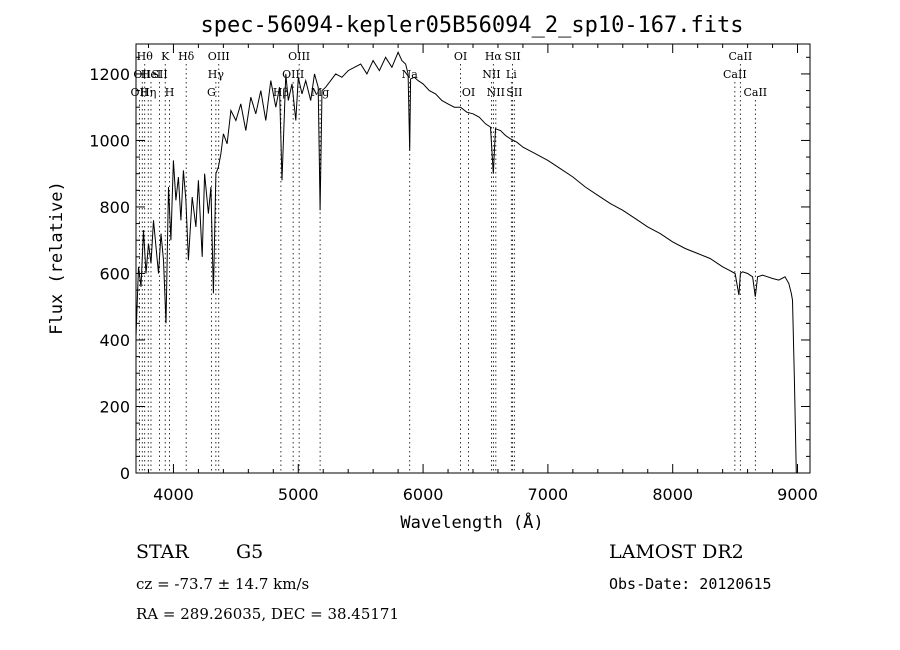  I want to click on x-tick-label: 7000, so click(548, 494).